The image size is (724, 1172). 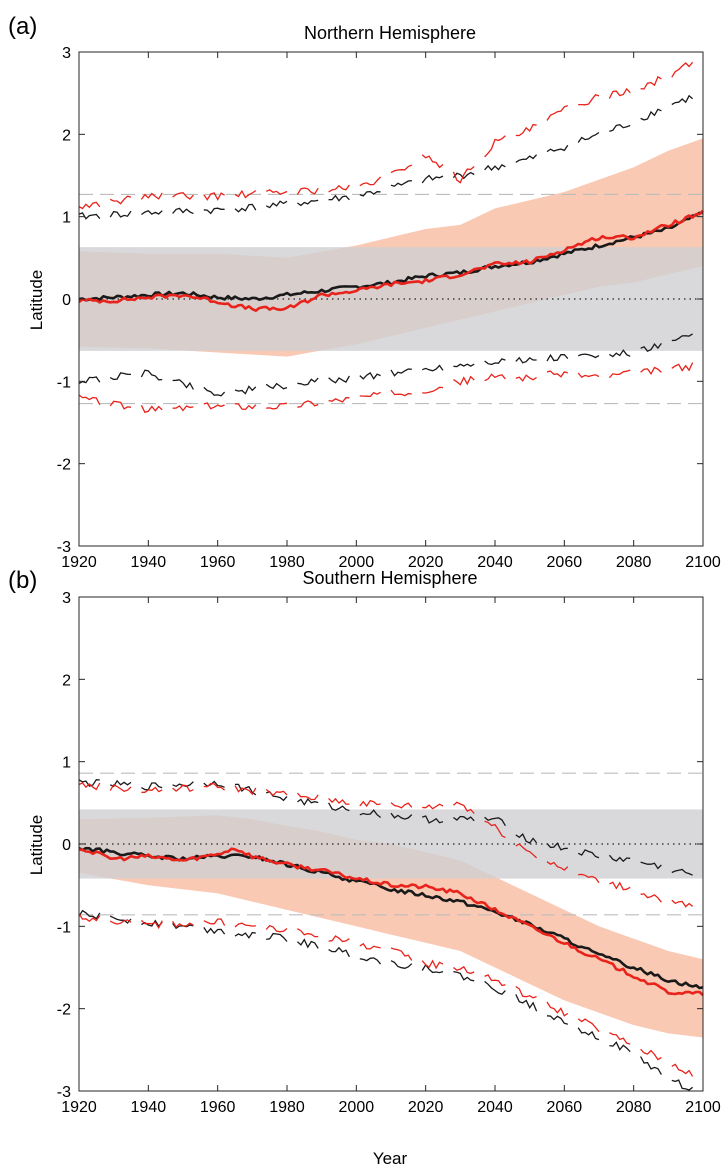 I want to click on panel-a-series-2-black-upper-dashed, so click(x=386, y=157).